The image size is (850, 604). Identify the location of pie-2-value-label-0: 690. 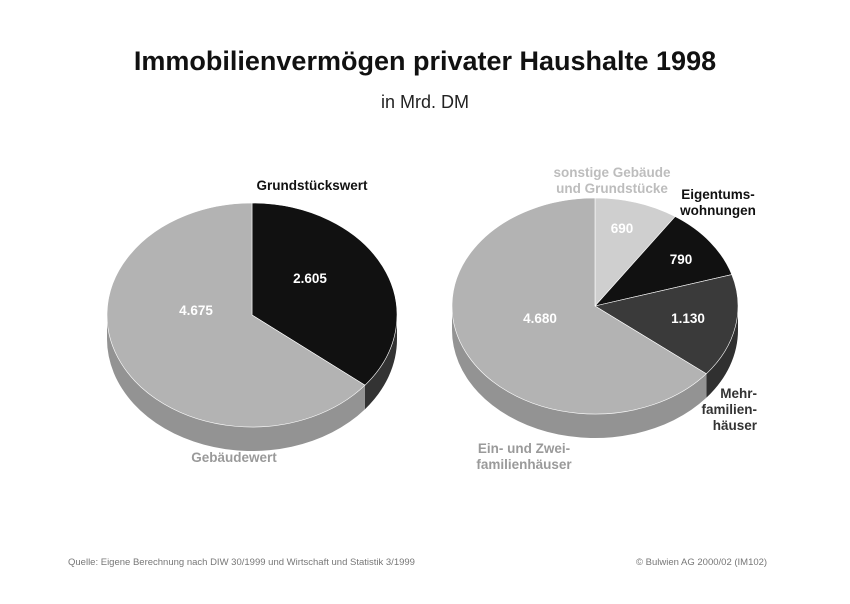
(622, 228).